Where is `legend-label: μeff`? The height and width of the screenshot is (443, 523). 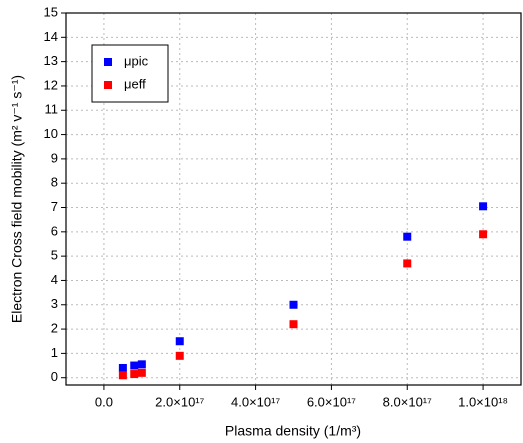
legend-label: μeff is located at coordinates (135, 83).